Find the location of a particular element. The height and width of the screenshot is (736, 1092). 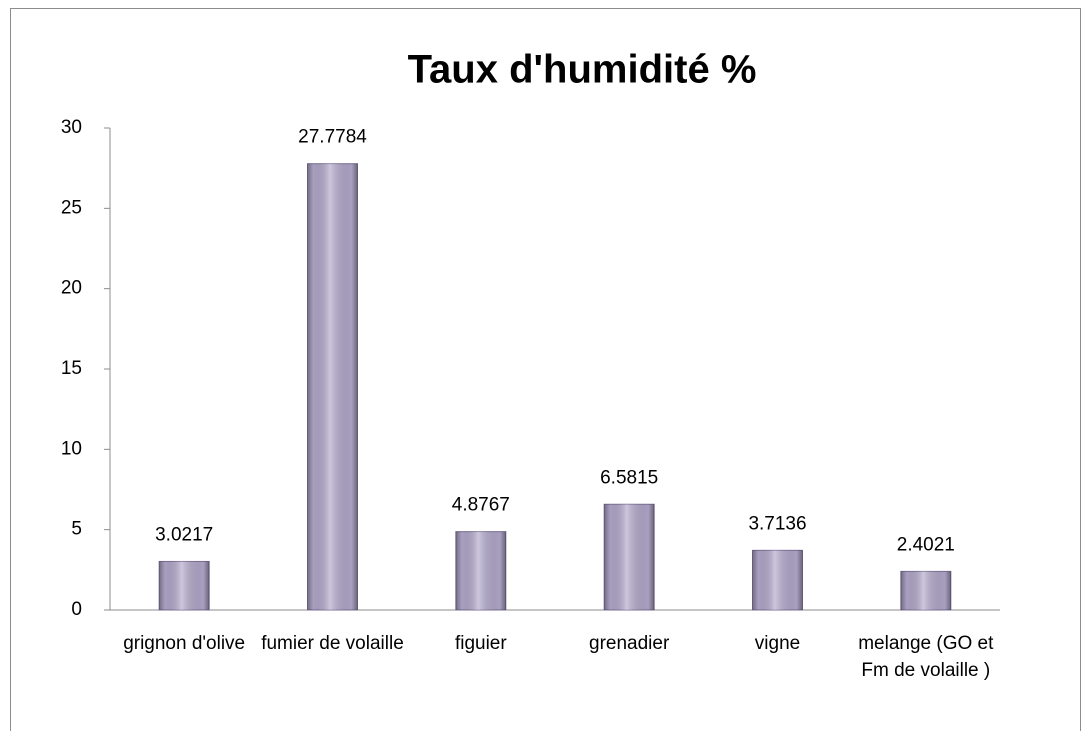

value-label: 3.7136 is located at coordinates (777, 523).